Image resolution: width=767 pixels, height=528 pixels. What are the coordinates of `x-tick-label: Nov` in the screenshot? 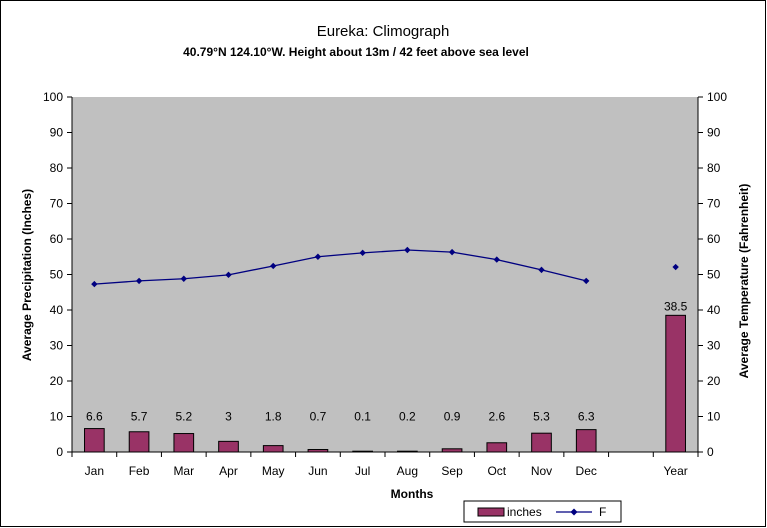 It's located at (541, 471).